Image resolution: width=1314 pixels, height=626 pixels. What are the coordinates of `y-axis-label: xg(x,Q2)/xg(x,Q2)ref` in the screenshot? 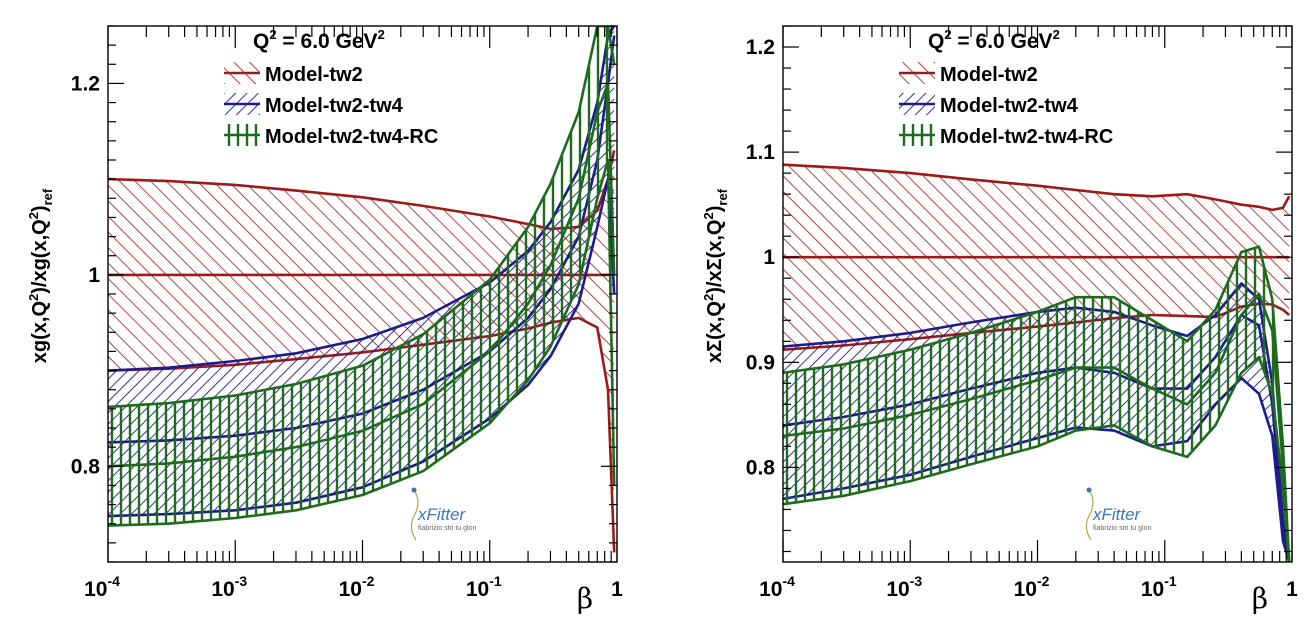 It's located at (40, 275).